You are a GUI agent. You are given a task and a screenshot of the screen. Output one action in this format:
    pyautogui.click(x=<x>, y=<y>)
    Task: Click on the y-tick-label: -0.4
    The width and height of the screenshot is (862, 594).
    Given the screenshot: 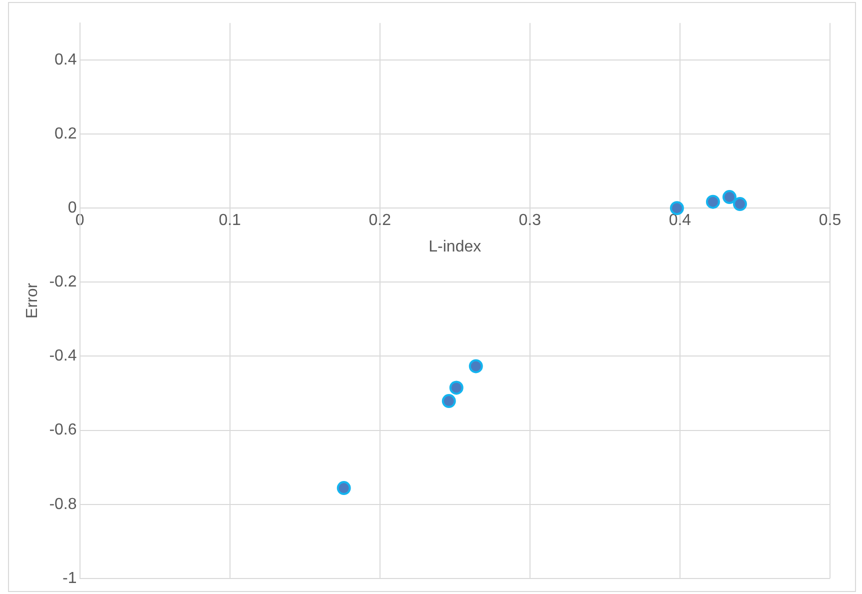 What is the action you would take?
    pyautogui.click(x=63, y=356)
    